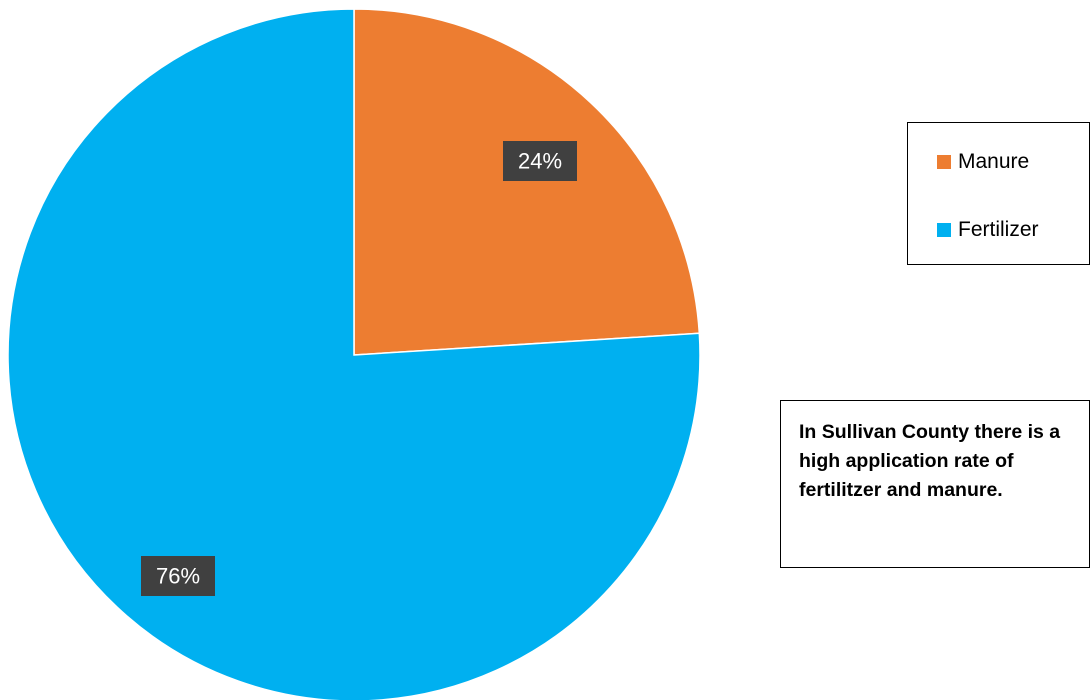 The height and width of the screenshot is (700, 1090). I want to click on legend-swatch-fertilizer, so click(944, 230).